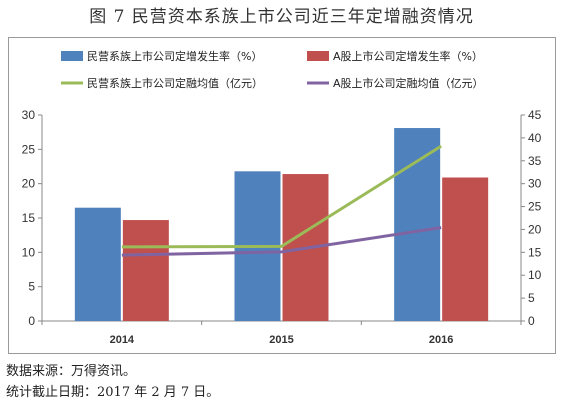  I want to click on bar-a-share-2014, so click(145, 270).